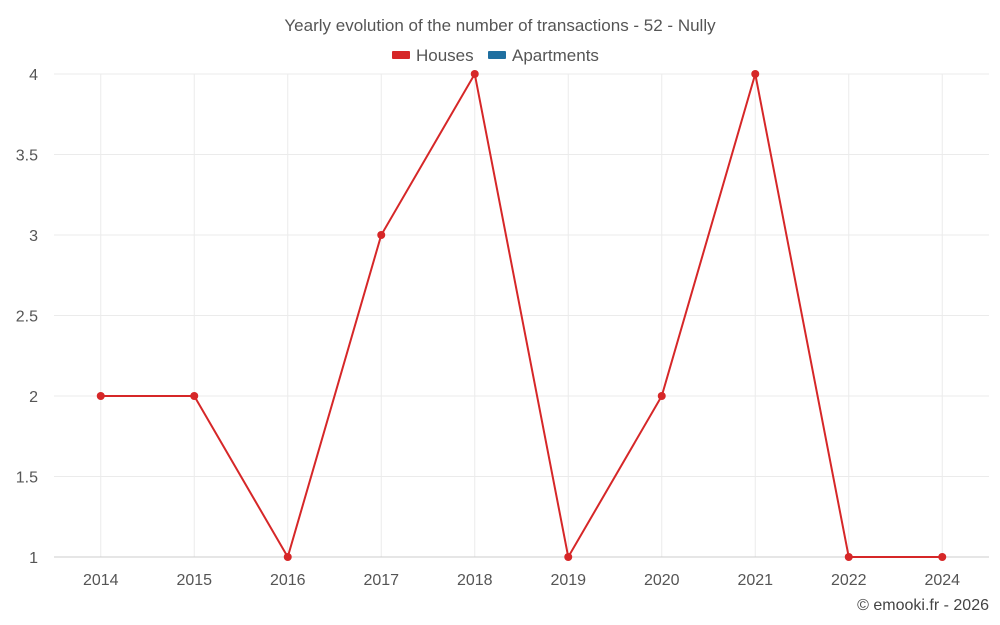 The width and height of the screenshot is (1000, 625). Describe the element at coordinates (521, 572) in the screenshot. I see `x-axis: 2014 2015 2016 2017 2018 2019 2020 2021 2022 2024` at that location.